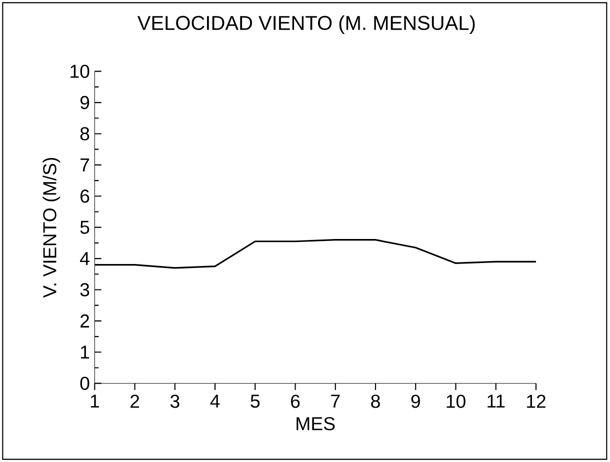 Image resolution: width=610 pixels, height=462 pixels. What do you see at coordinates (375, 401) in the screenshot?
I see `x-tick-label: 8` at bounding box center [375, 401].